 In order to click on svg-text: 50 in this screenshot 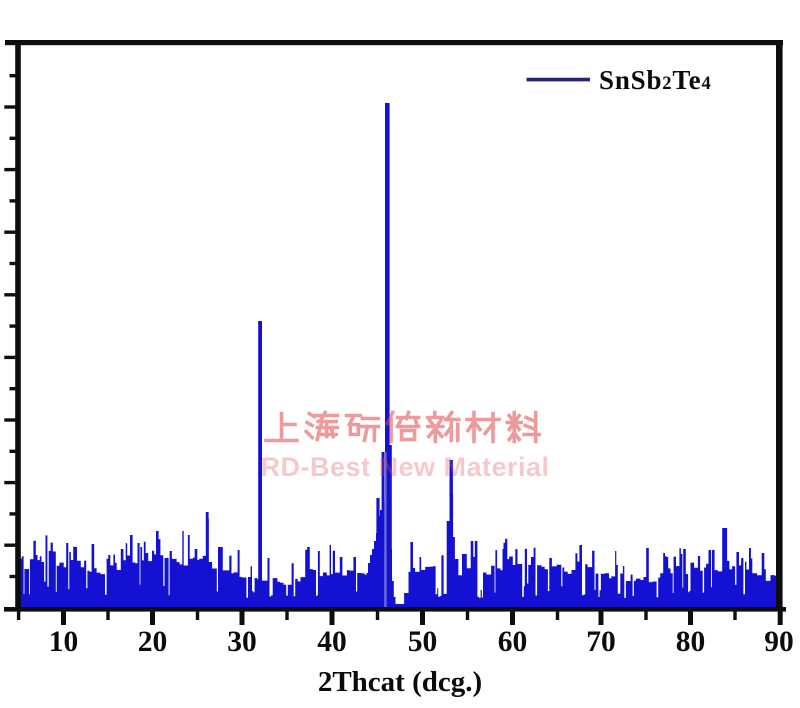, I will do `click(423, 642)`.